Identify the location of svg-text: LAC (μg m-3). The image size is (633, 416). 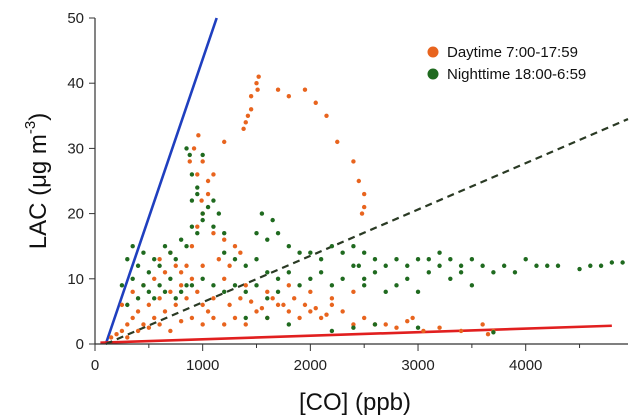
(37, 181).